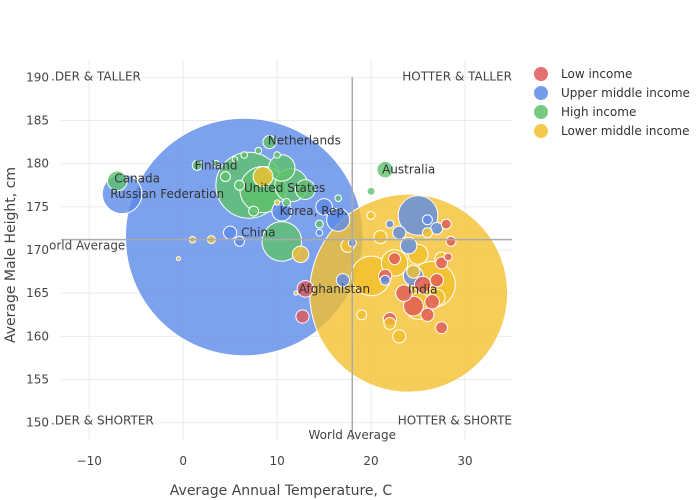 The image size is (700, 500). I want to click on legend-item: Low income, so click(583, 74).